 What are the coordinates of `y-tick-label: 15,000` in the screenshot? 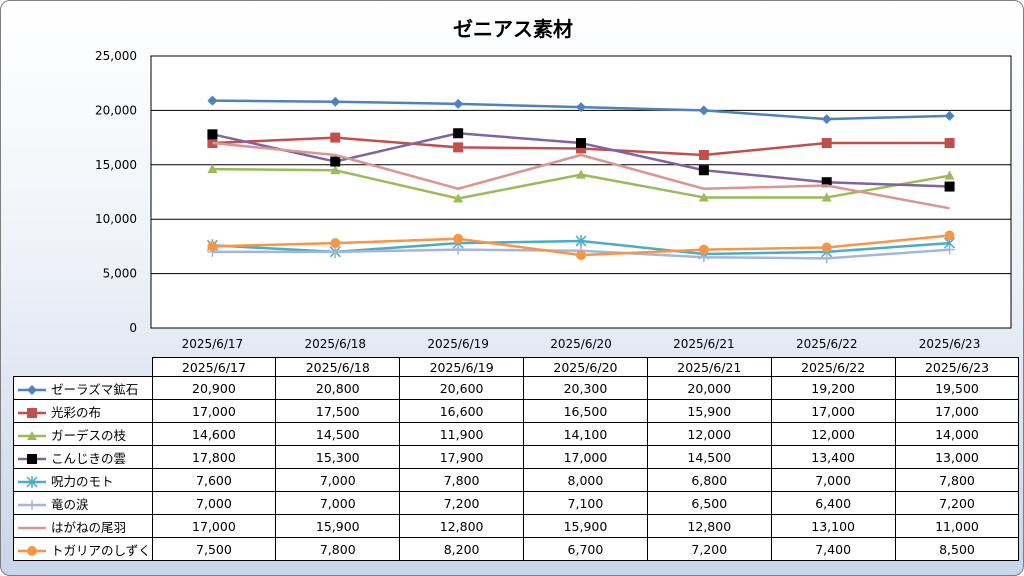 It's located at (116, 165).